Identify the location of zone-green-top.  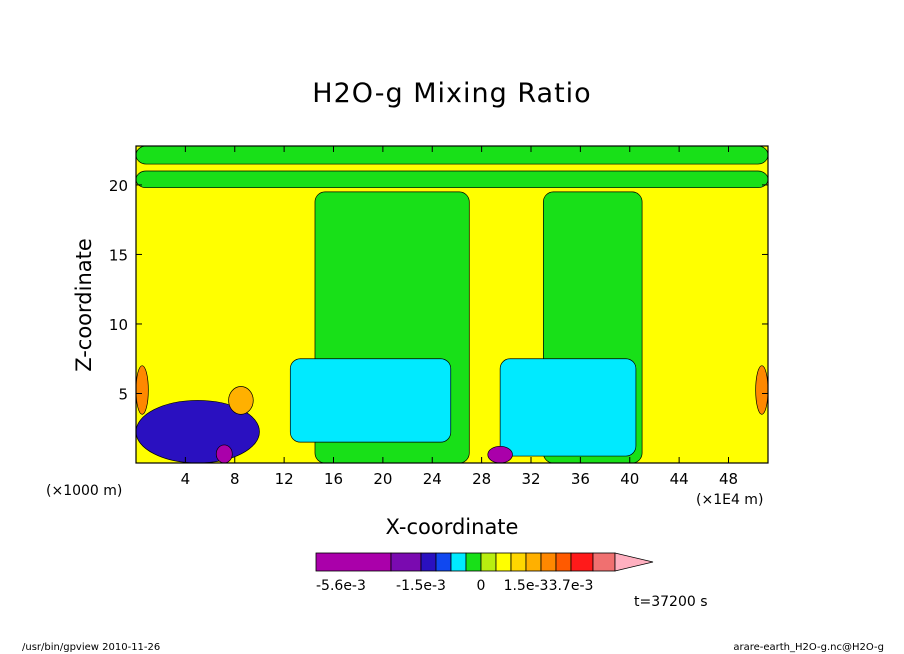
(452, 155).